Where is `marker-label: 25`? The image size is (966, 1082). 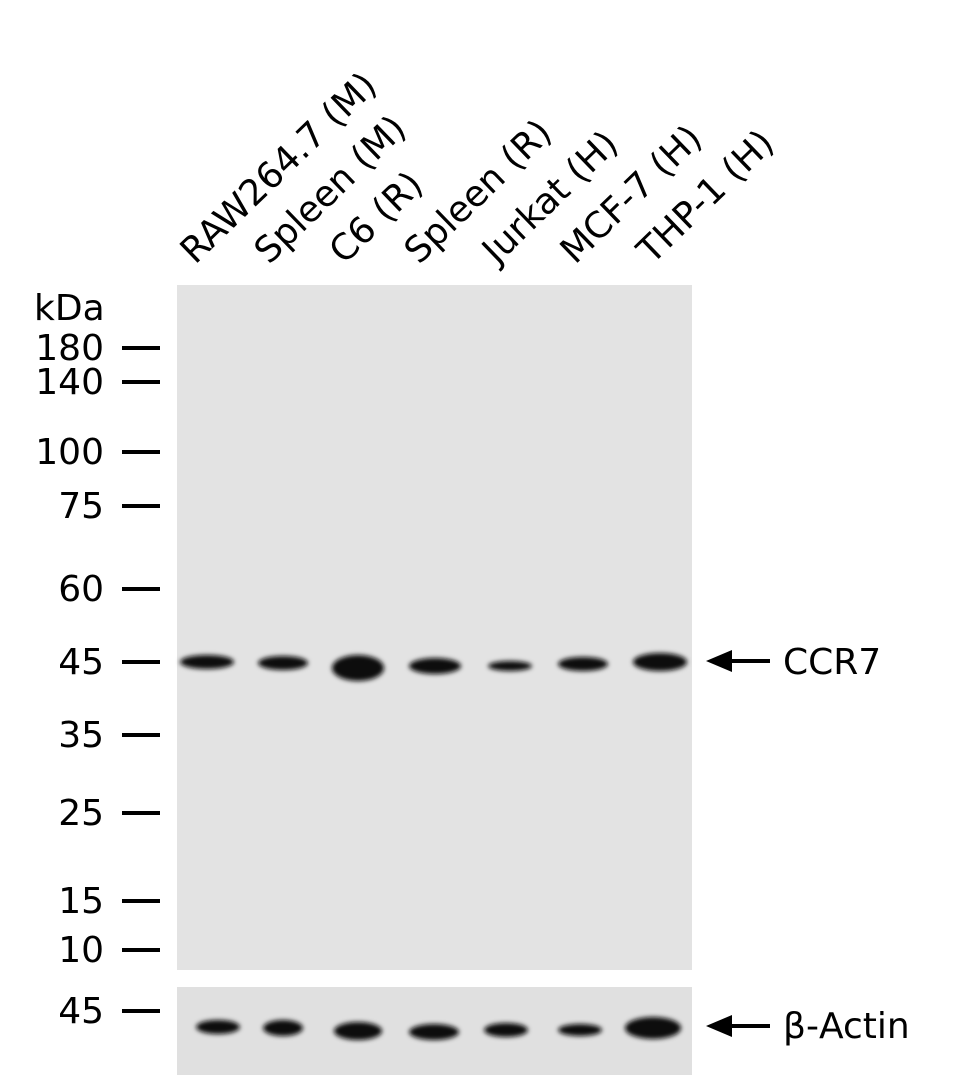 marker-label: 25 is located at coordinates (81, 813).